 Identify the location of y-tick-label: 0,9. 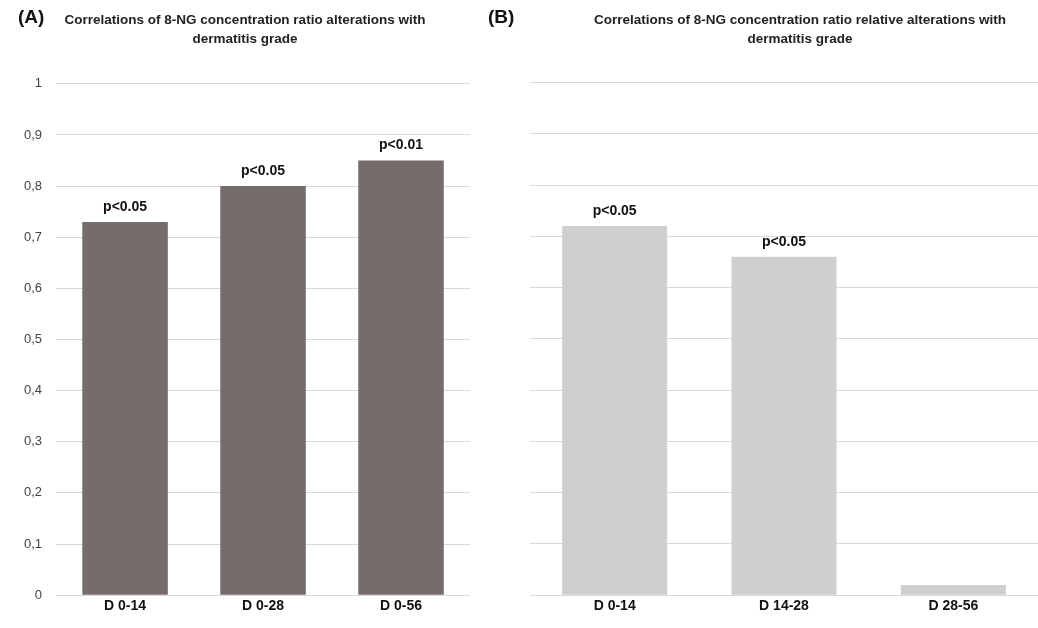
(33, 134).